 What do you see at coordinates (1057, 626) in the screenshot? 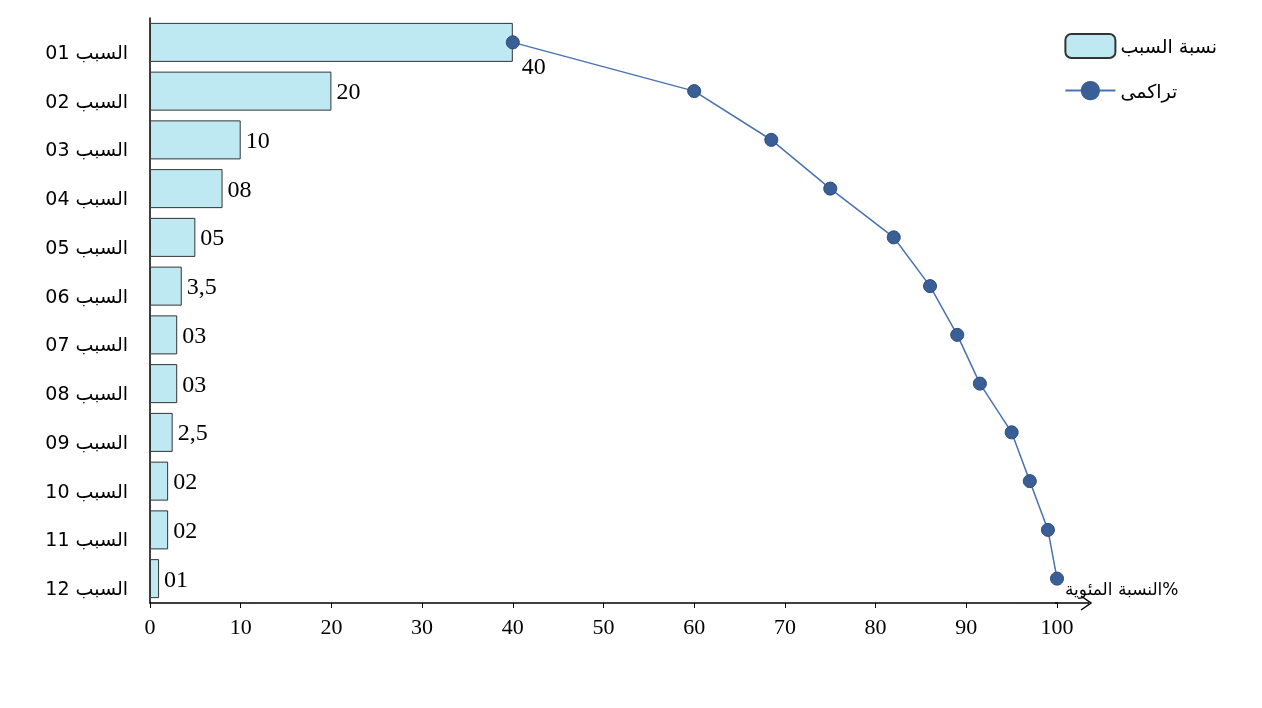
I see `x-tick-label: 100` at bounding box center [1057, 626].